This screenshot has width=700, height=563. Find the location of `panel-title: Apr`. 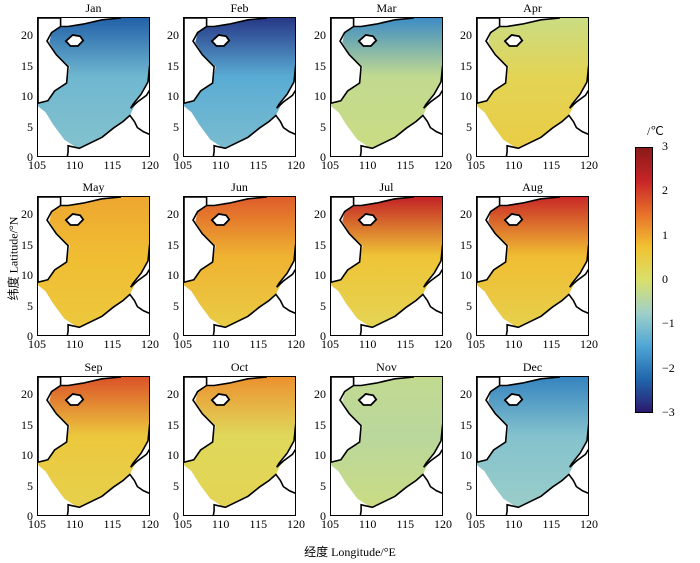

panel-title: Apr is located at coordinates (532, 8).